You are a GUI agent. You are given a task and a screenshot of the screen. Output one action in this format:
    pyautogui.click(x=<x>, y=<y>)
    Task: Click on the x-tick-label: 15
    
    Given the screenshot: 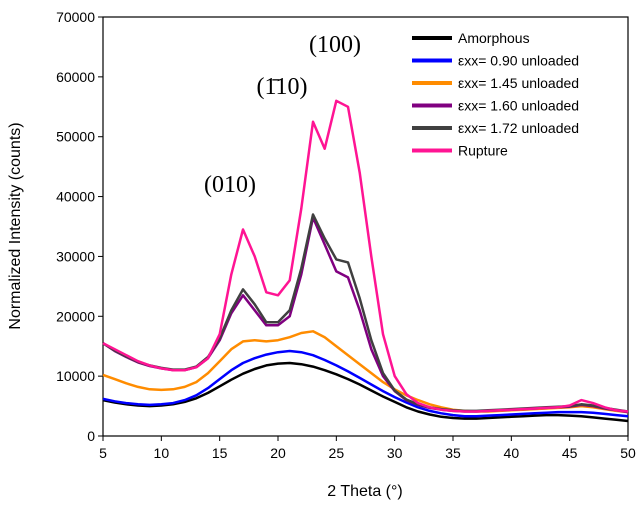 What is the action you would take?
    pyautogui.click(x=220, y=453)
    